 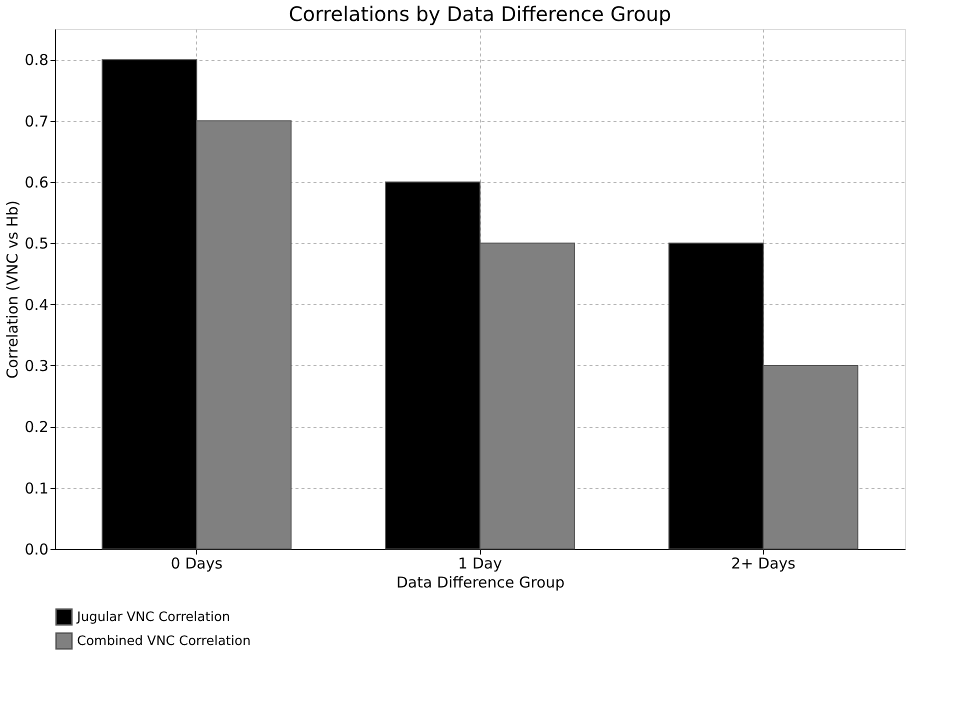 I want to click on y-axis-title: Correlation (VNC vs Hb), so click(x=13, y=289).